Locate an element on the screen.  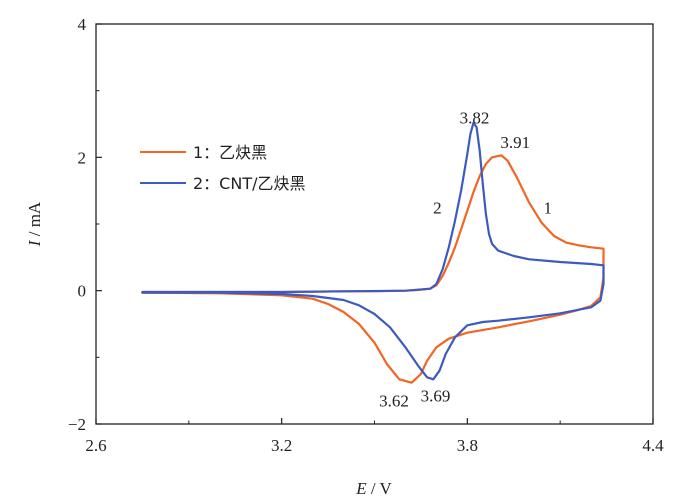
y-axis-variable: I is located at coordinates (34, 243).